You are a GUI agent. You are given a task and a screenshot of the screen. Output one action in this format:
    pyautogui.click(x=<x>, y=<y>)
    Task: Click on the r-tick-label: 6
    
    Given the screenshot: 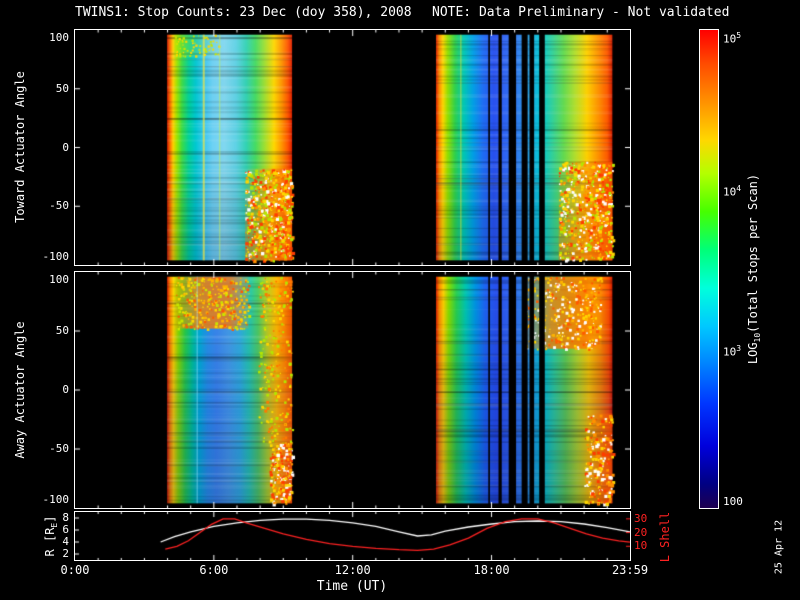 What is the action you would take?
    pyautogui.click(x=65, y=529)
    